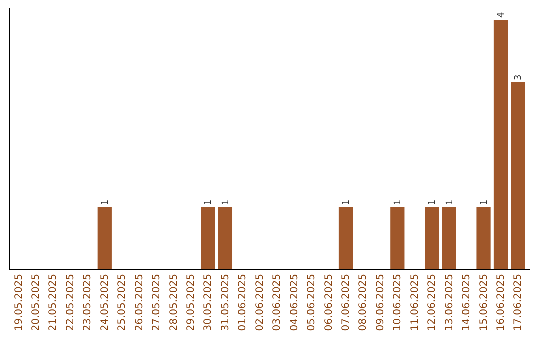 The height and width of the screenshot is (340, 540). Describe the element at coordinates (174, 303) in the screenshot. I see `x-tick-label: 28.05.2025` at that location.